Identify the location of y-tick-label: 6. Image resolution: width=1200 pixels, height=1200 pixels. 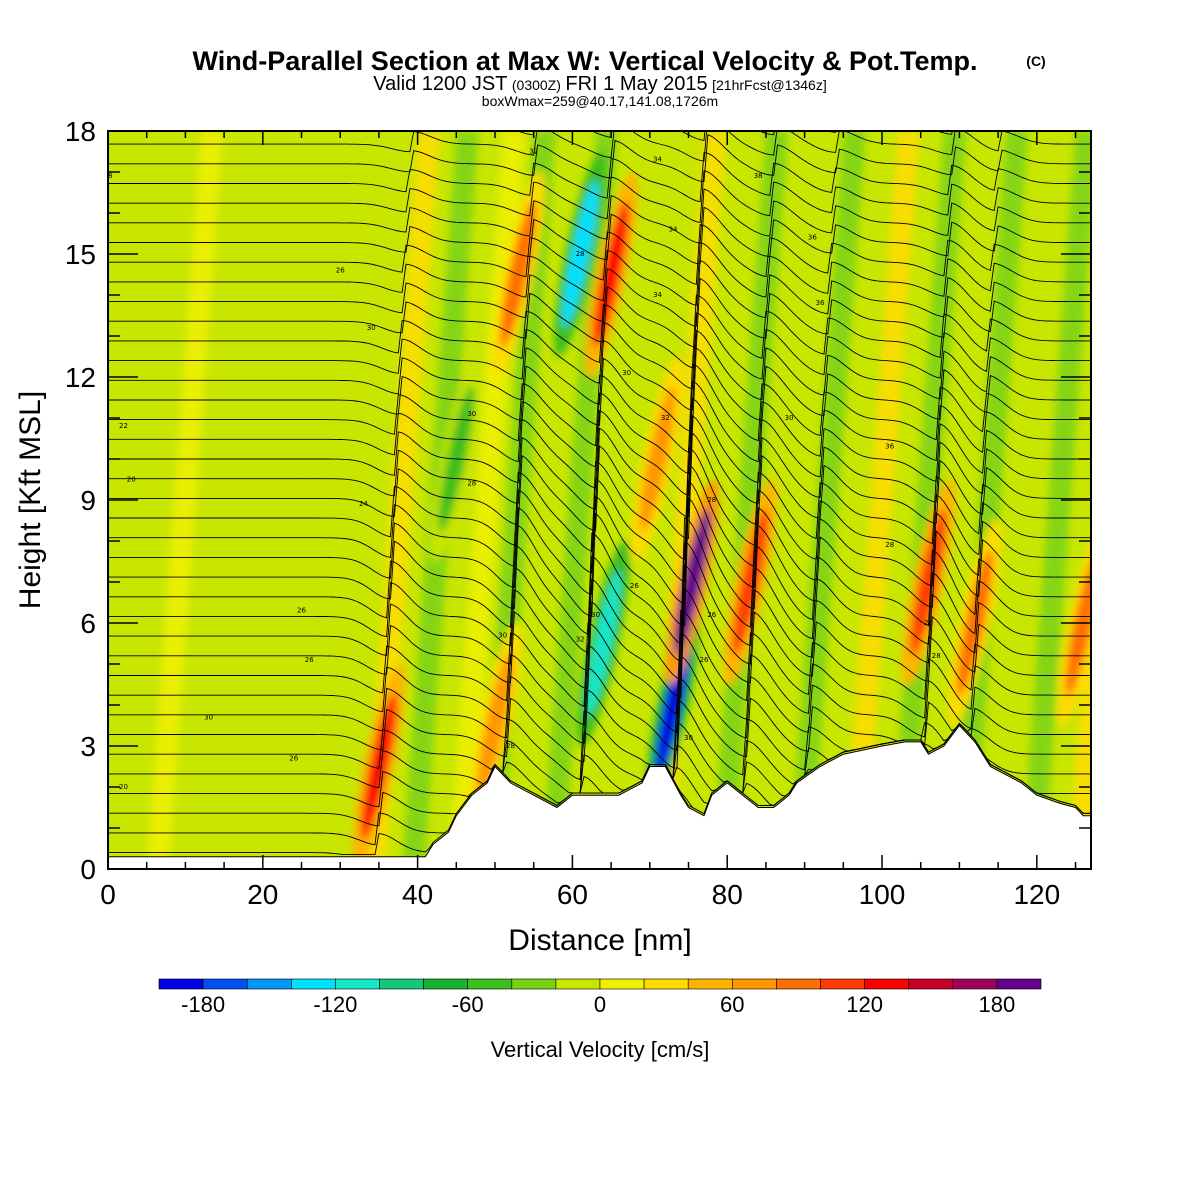
(88, 623).